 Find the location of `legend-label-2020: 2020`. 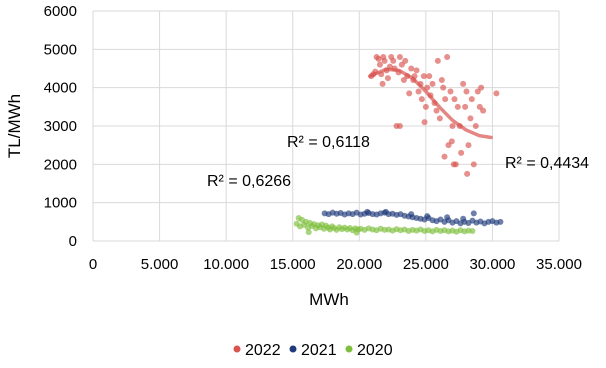

legend-label-2020: 2020 is located at coordinates (375, 350).